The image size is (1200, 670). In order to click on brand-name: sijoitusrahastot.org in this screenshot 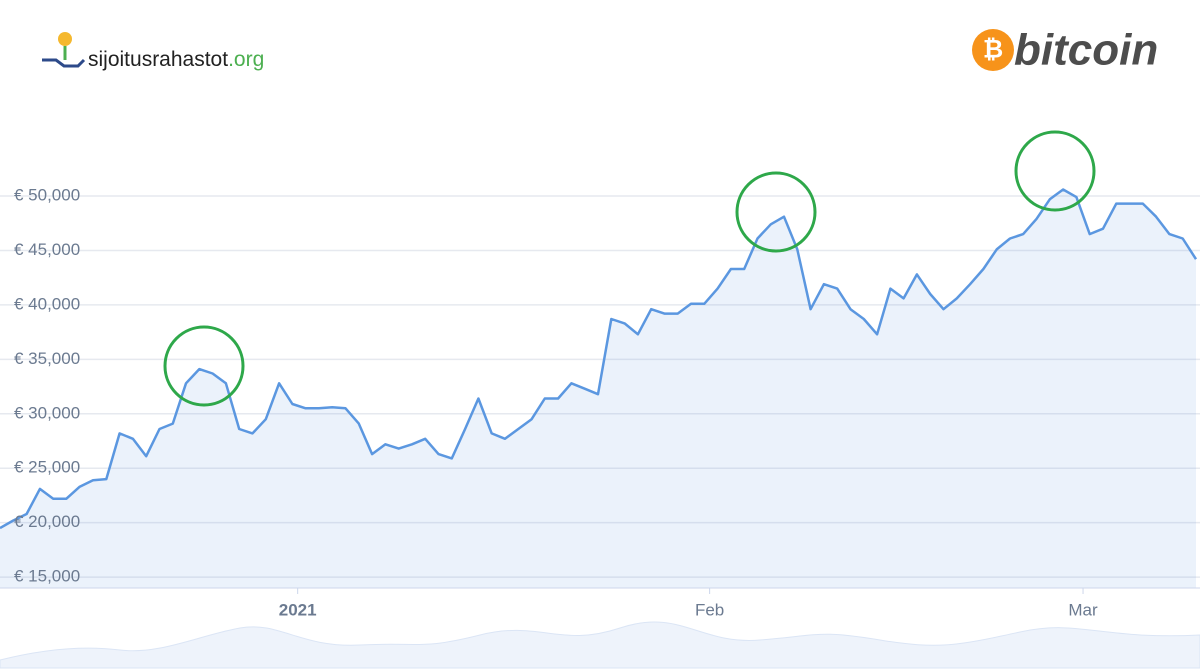, I will do `click(176, 59)`.